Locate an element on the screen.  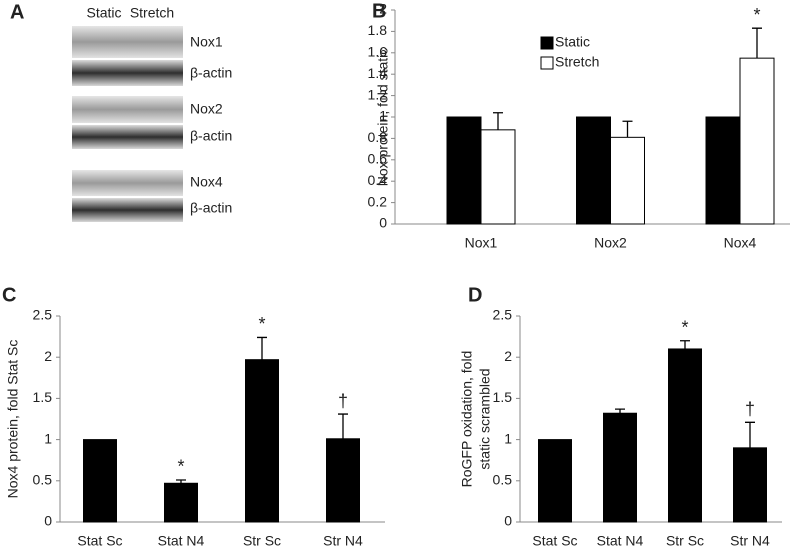
y-tick-label: 0.8 is located at coordinates (378, 137).